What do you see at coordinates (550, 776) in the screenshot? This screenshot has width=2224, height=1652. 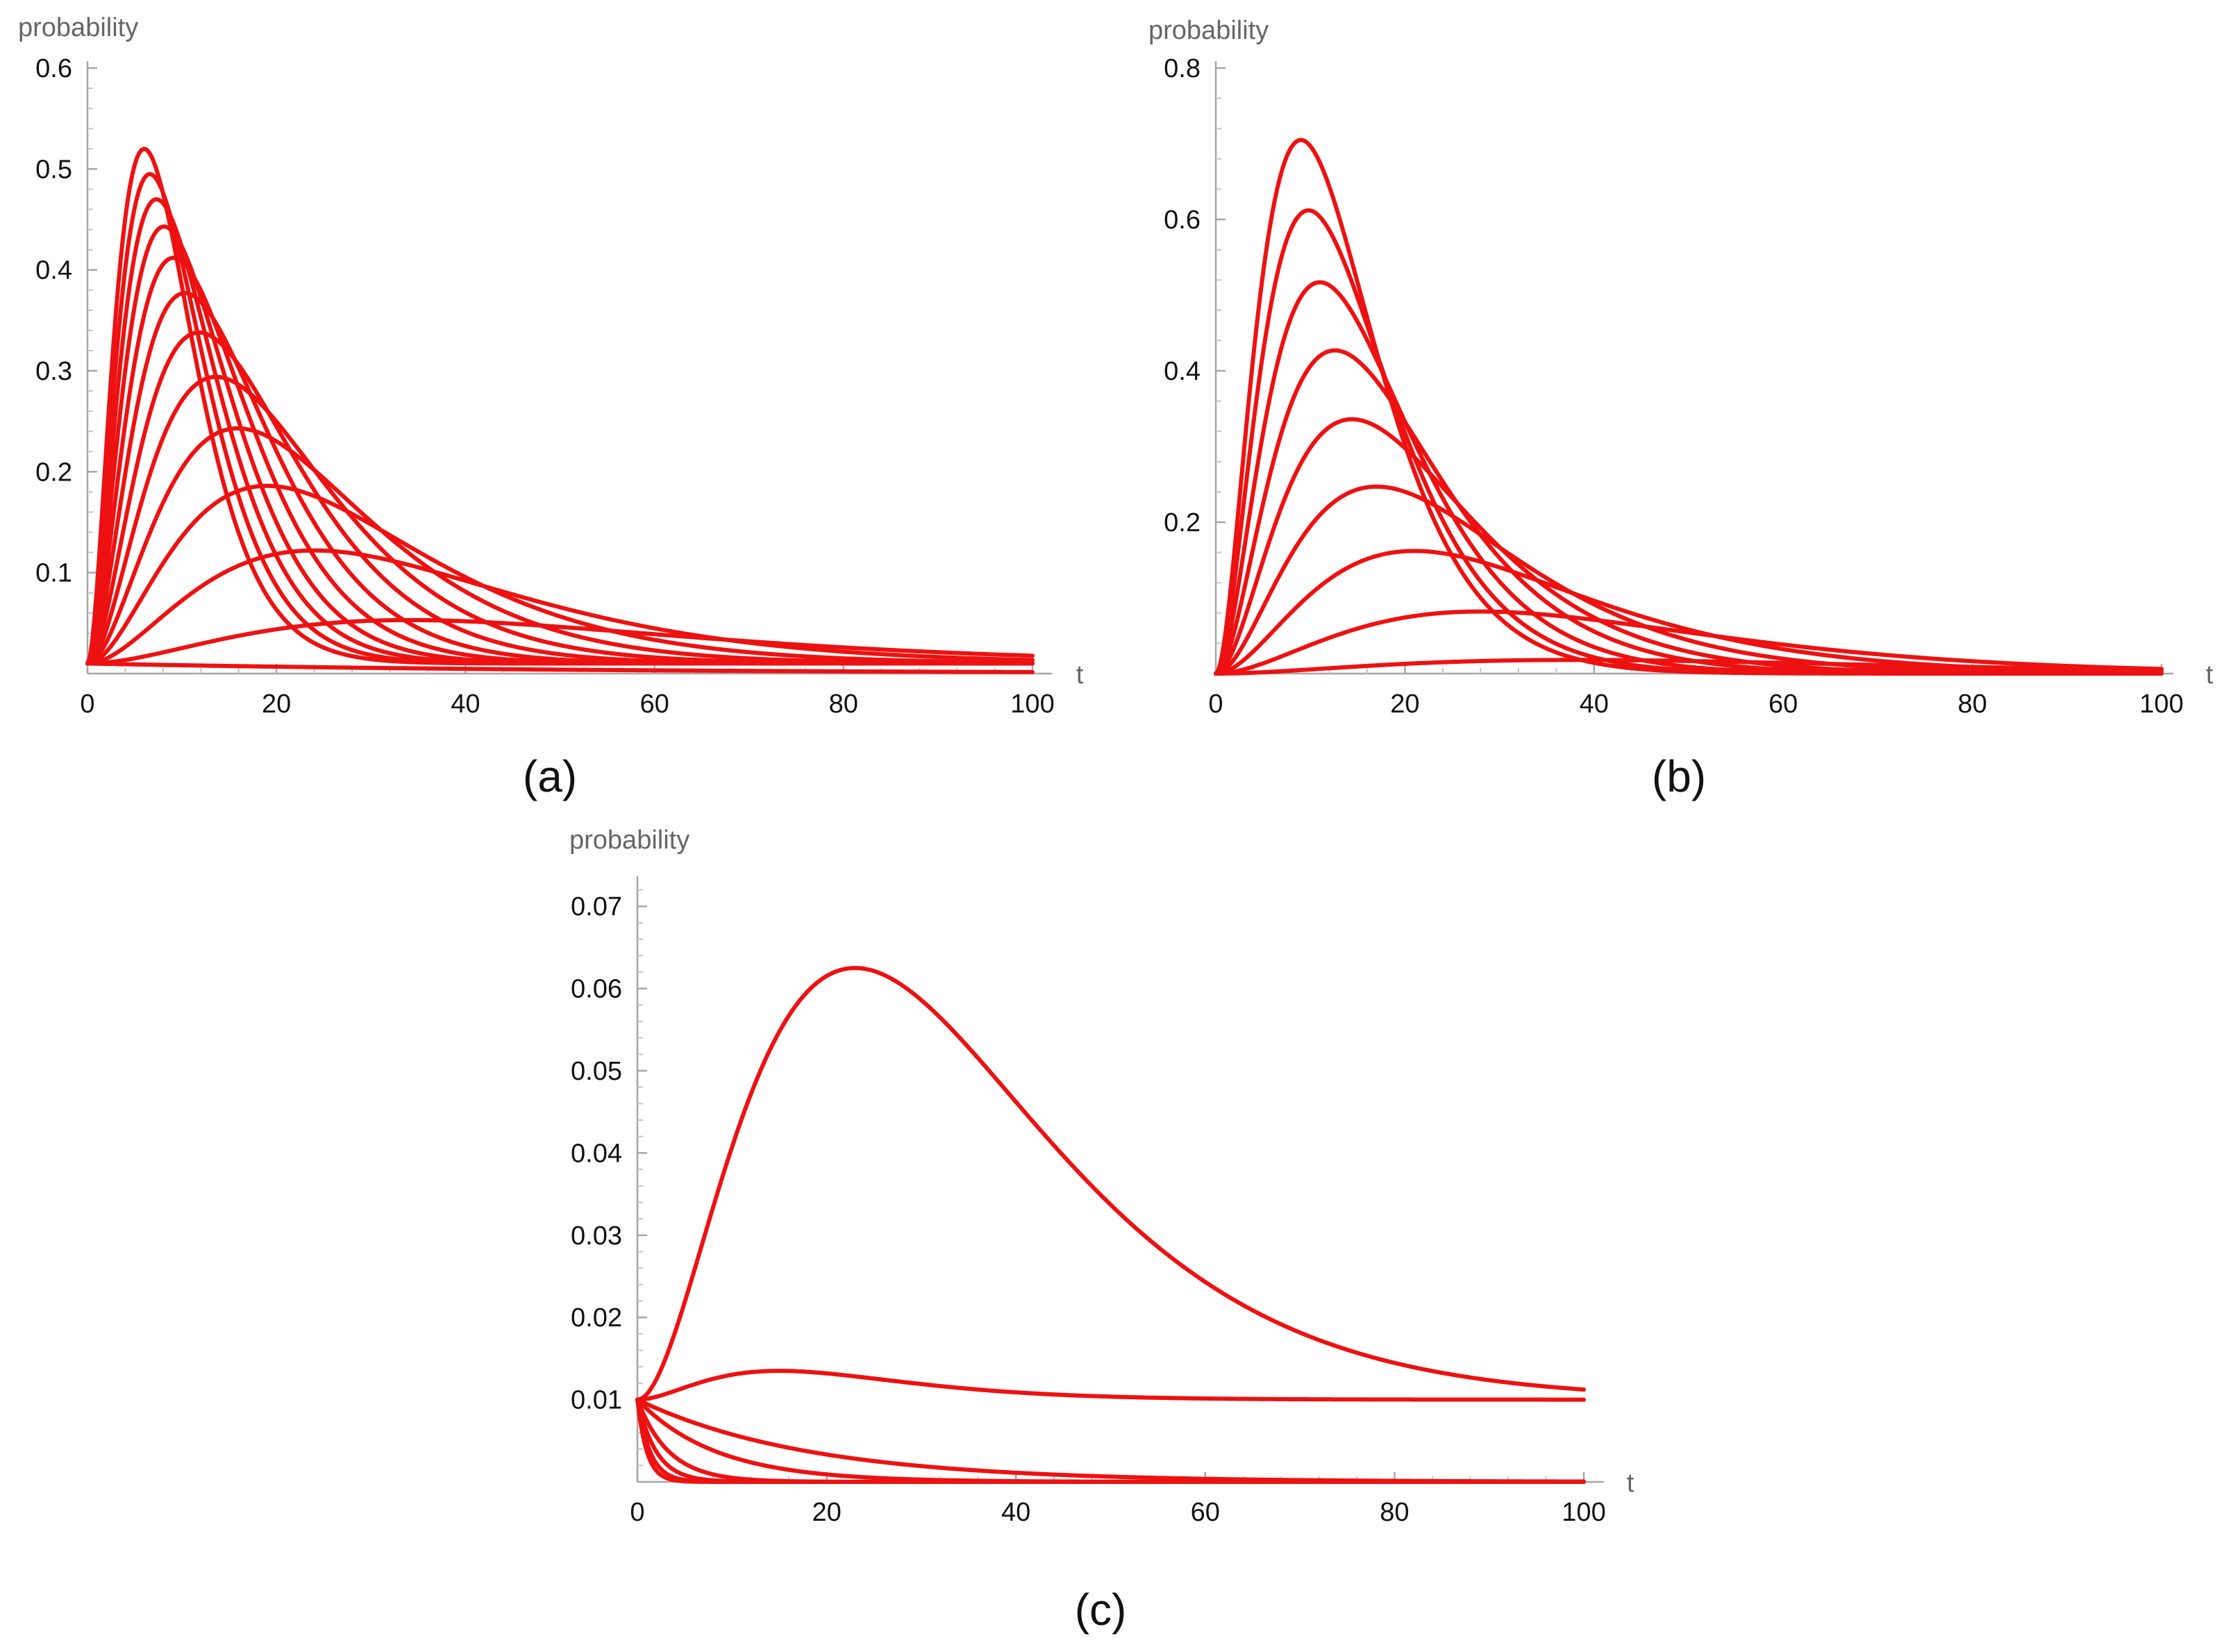 I see `panel-label: (a)` at bounding box center [550, 776].